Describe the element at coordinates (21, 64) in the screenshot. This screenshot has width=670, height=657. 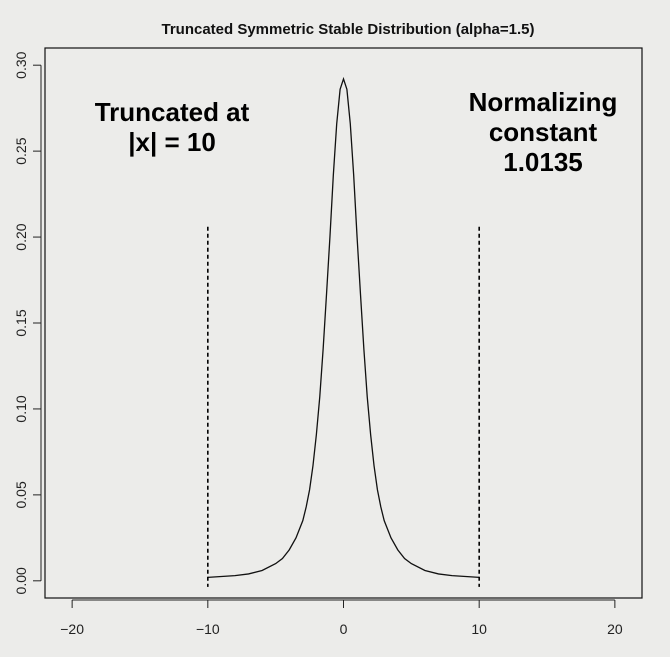
I see `y-tick-label: 0.30` at that location.